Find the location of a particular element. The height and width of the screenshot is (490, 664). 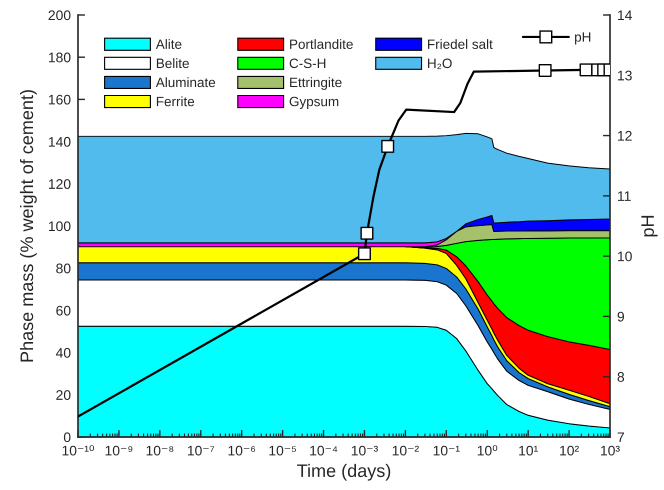

x-tick-label: 10⁻⁴ is located at coordinates (324, 451).